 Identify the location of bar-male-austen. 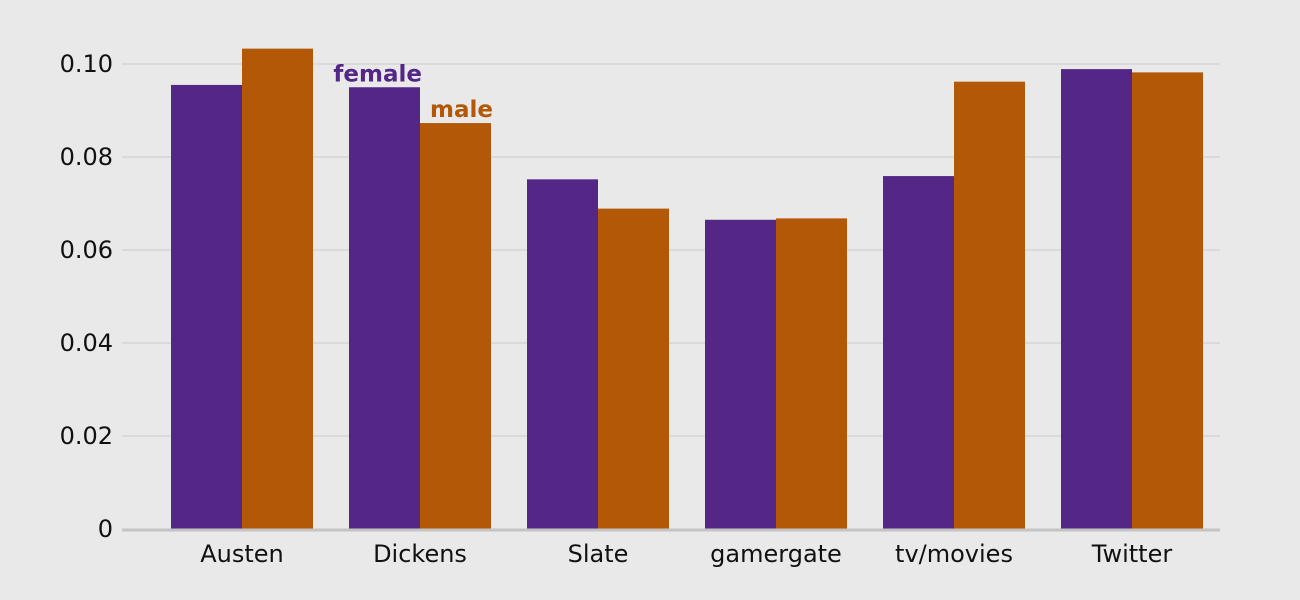
(277, 288).